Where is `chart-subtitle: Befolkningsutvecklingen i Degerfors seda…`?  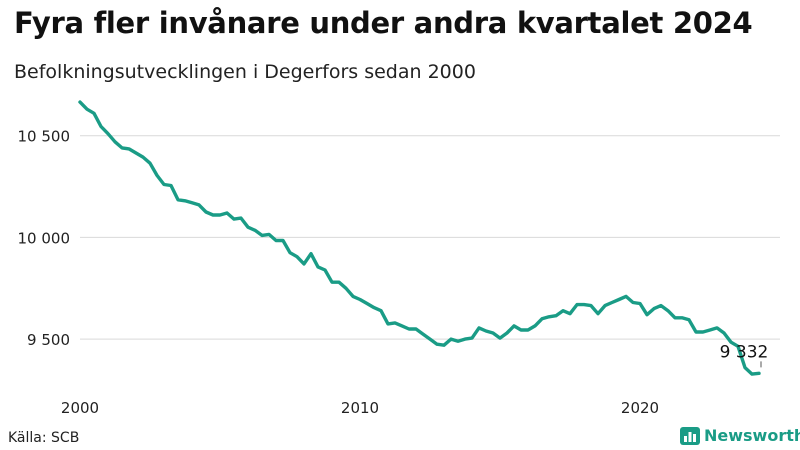 chart-subtitle: Befolkningsutvecklingen i Degerfors seda… is located at coordinates (245, 72).